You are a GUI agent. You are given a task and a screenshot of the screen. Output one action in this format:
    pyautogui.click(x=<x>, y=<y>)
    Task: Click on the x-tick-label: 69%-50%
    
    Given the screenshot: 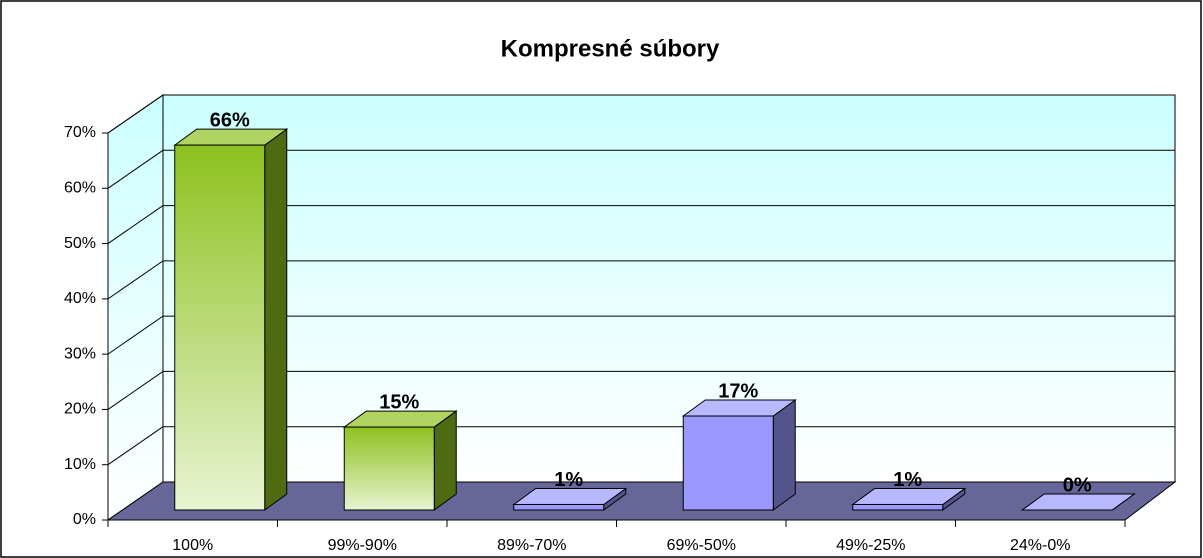 What is the action you would take?
    pyautogui.click(x=701, y=545)
    